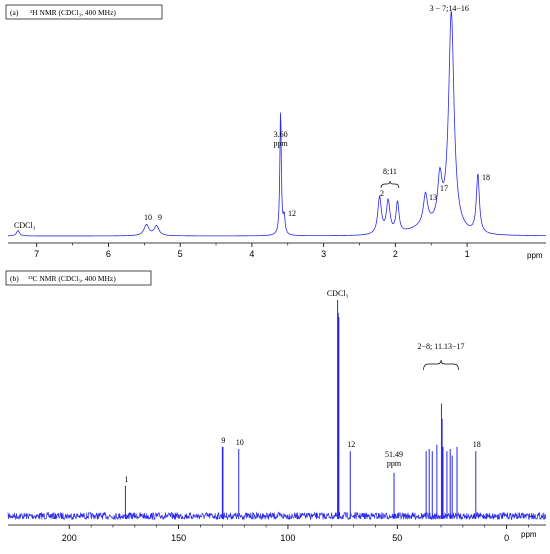 This screenshot has height=554, width=550. I want to click on h-nmr-bracket, so click(390, 184).